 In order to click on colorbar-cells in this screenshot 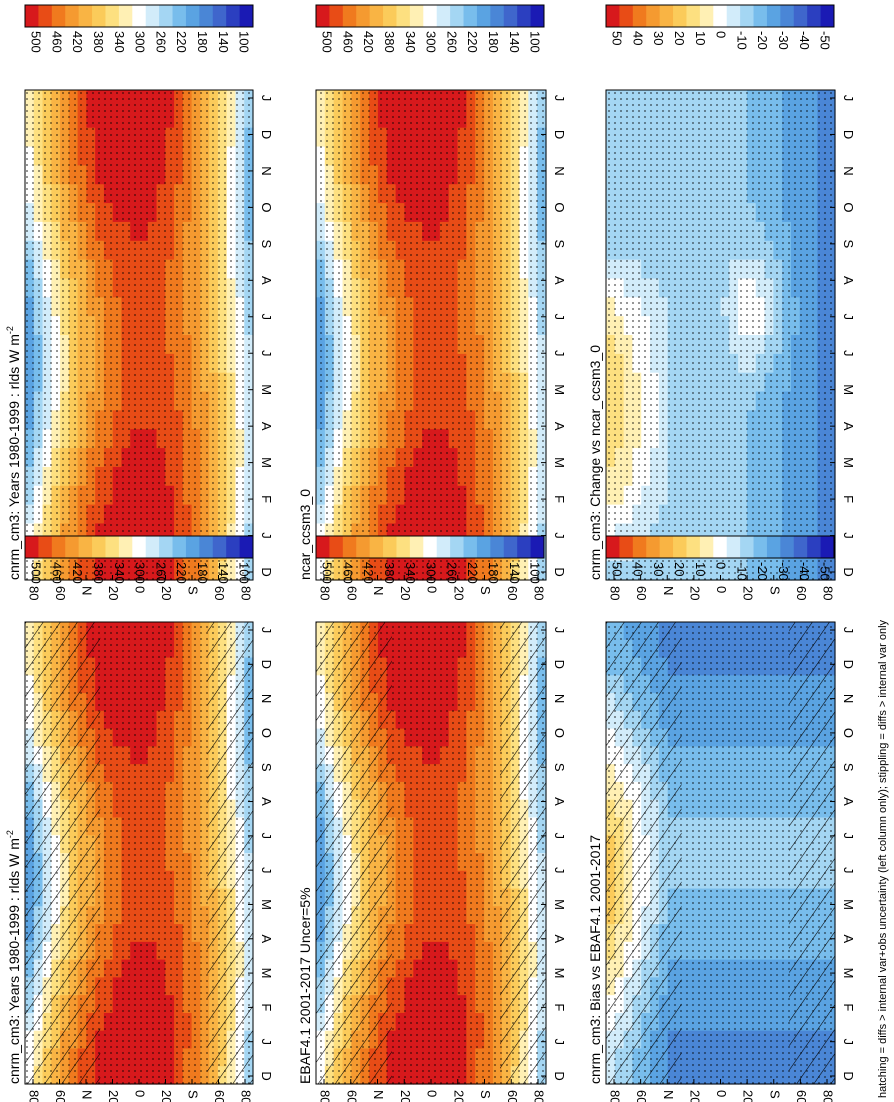, I will do `click(139, 547)`.